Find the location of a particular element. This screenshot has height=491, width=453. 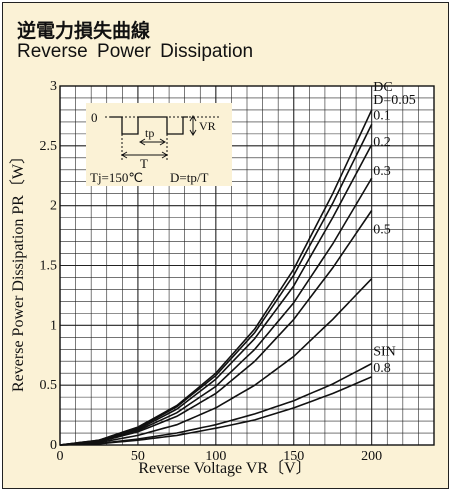

y-tick-label: 3 is located at coordinates (53, 86).